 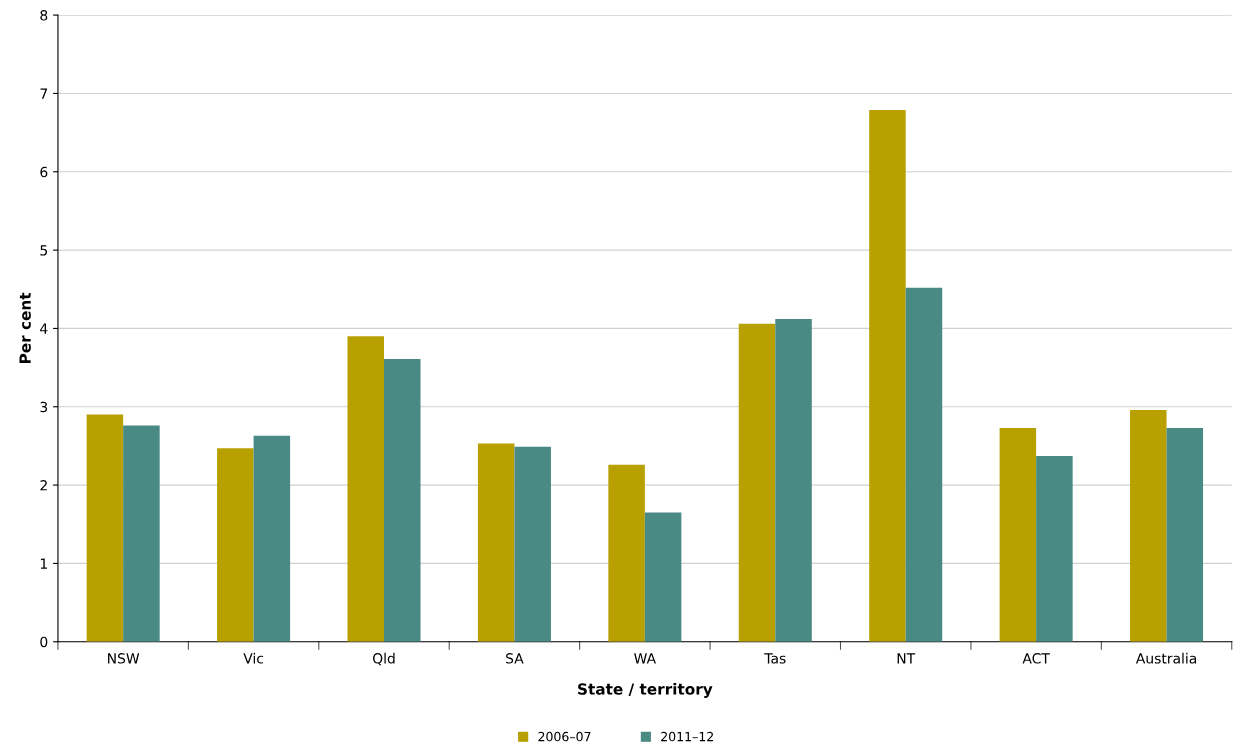 I want to click on x-tick-label: NT, so click(x=906, y=658).